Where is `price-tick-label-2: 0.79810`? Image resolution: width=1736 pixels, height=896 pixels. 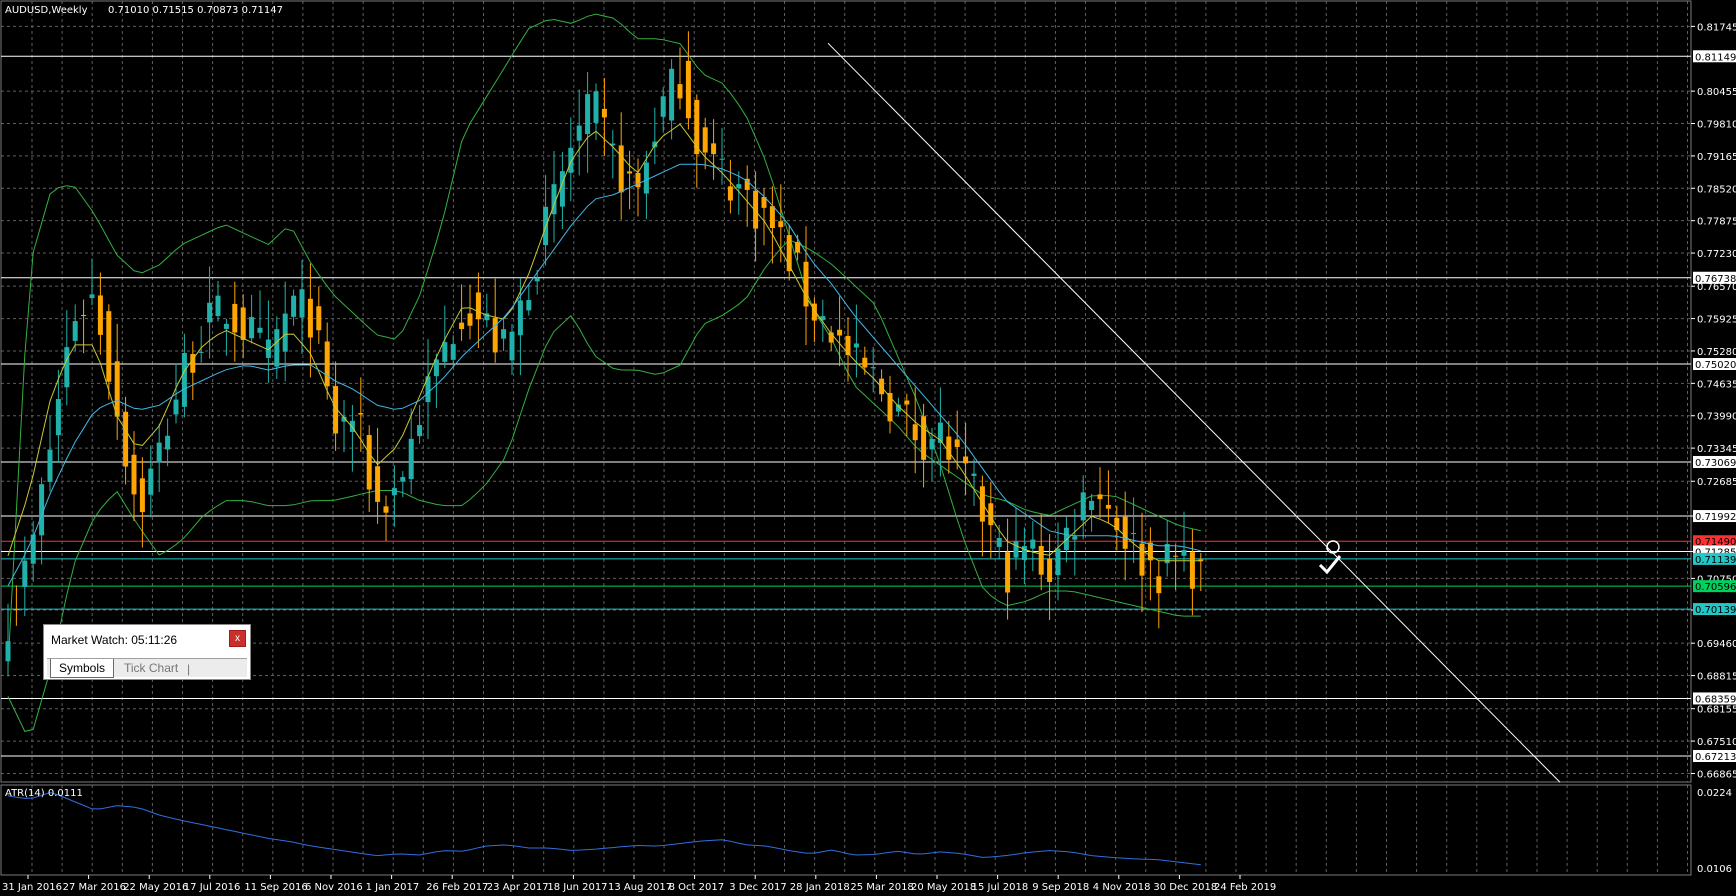
price-tick-label-2: 0.79810 is located at coordinates (1716, 125).